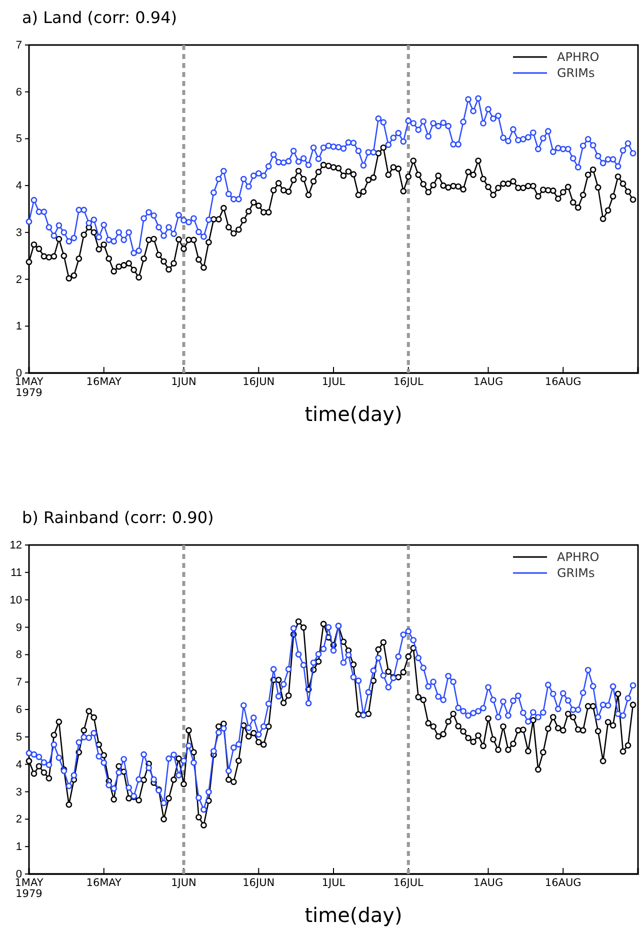  I want to click on y-tick-label: 9, so click(19, 628).